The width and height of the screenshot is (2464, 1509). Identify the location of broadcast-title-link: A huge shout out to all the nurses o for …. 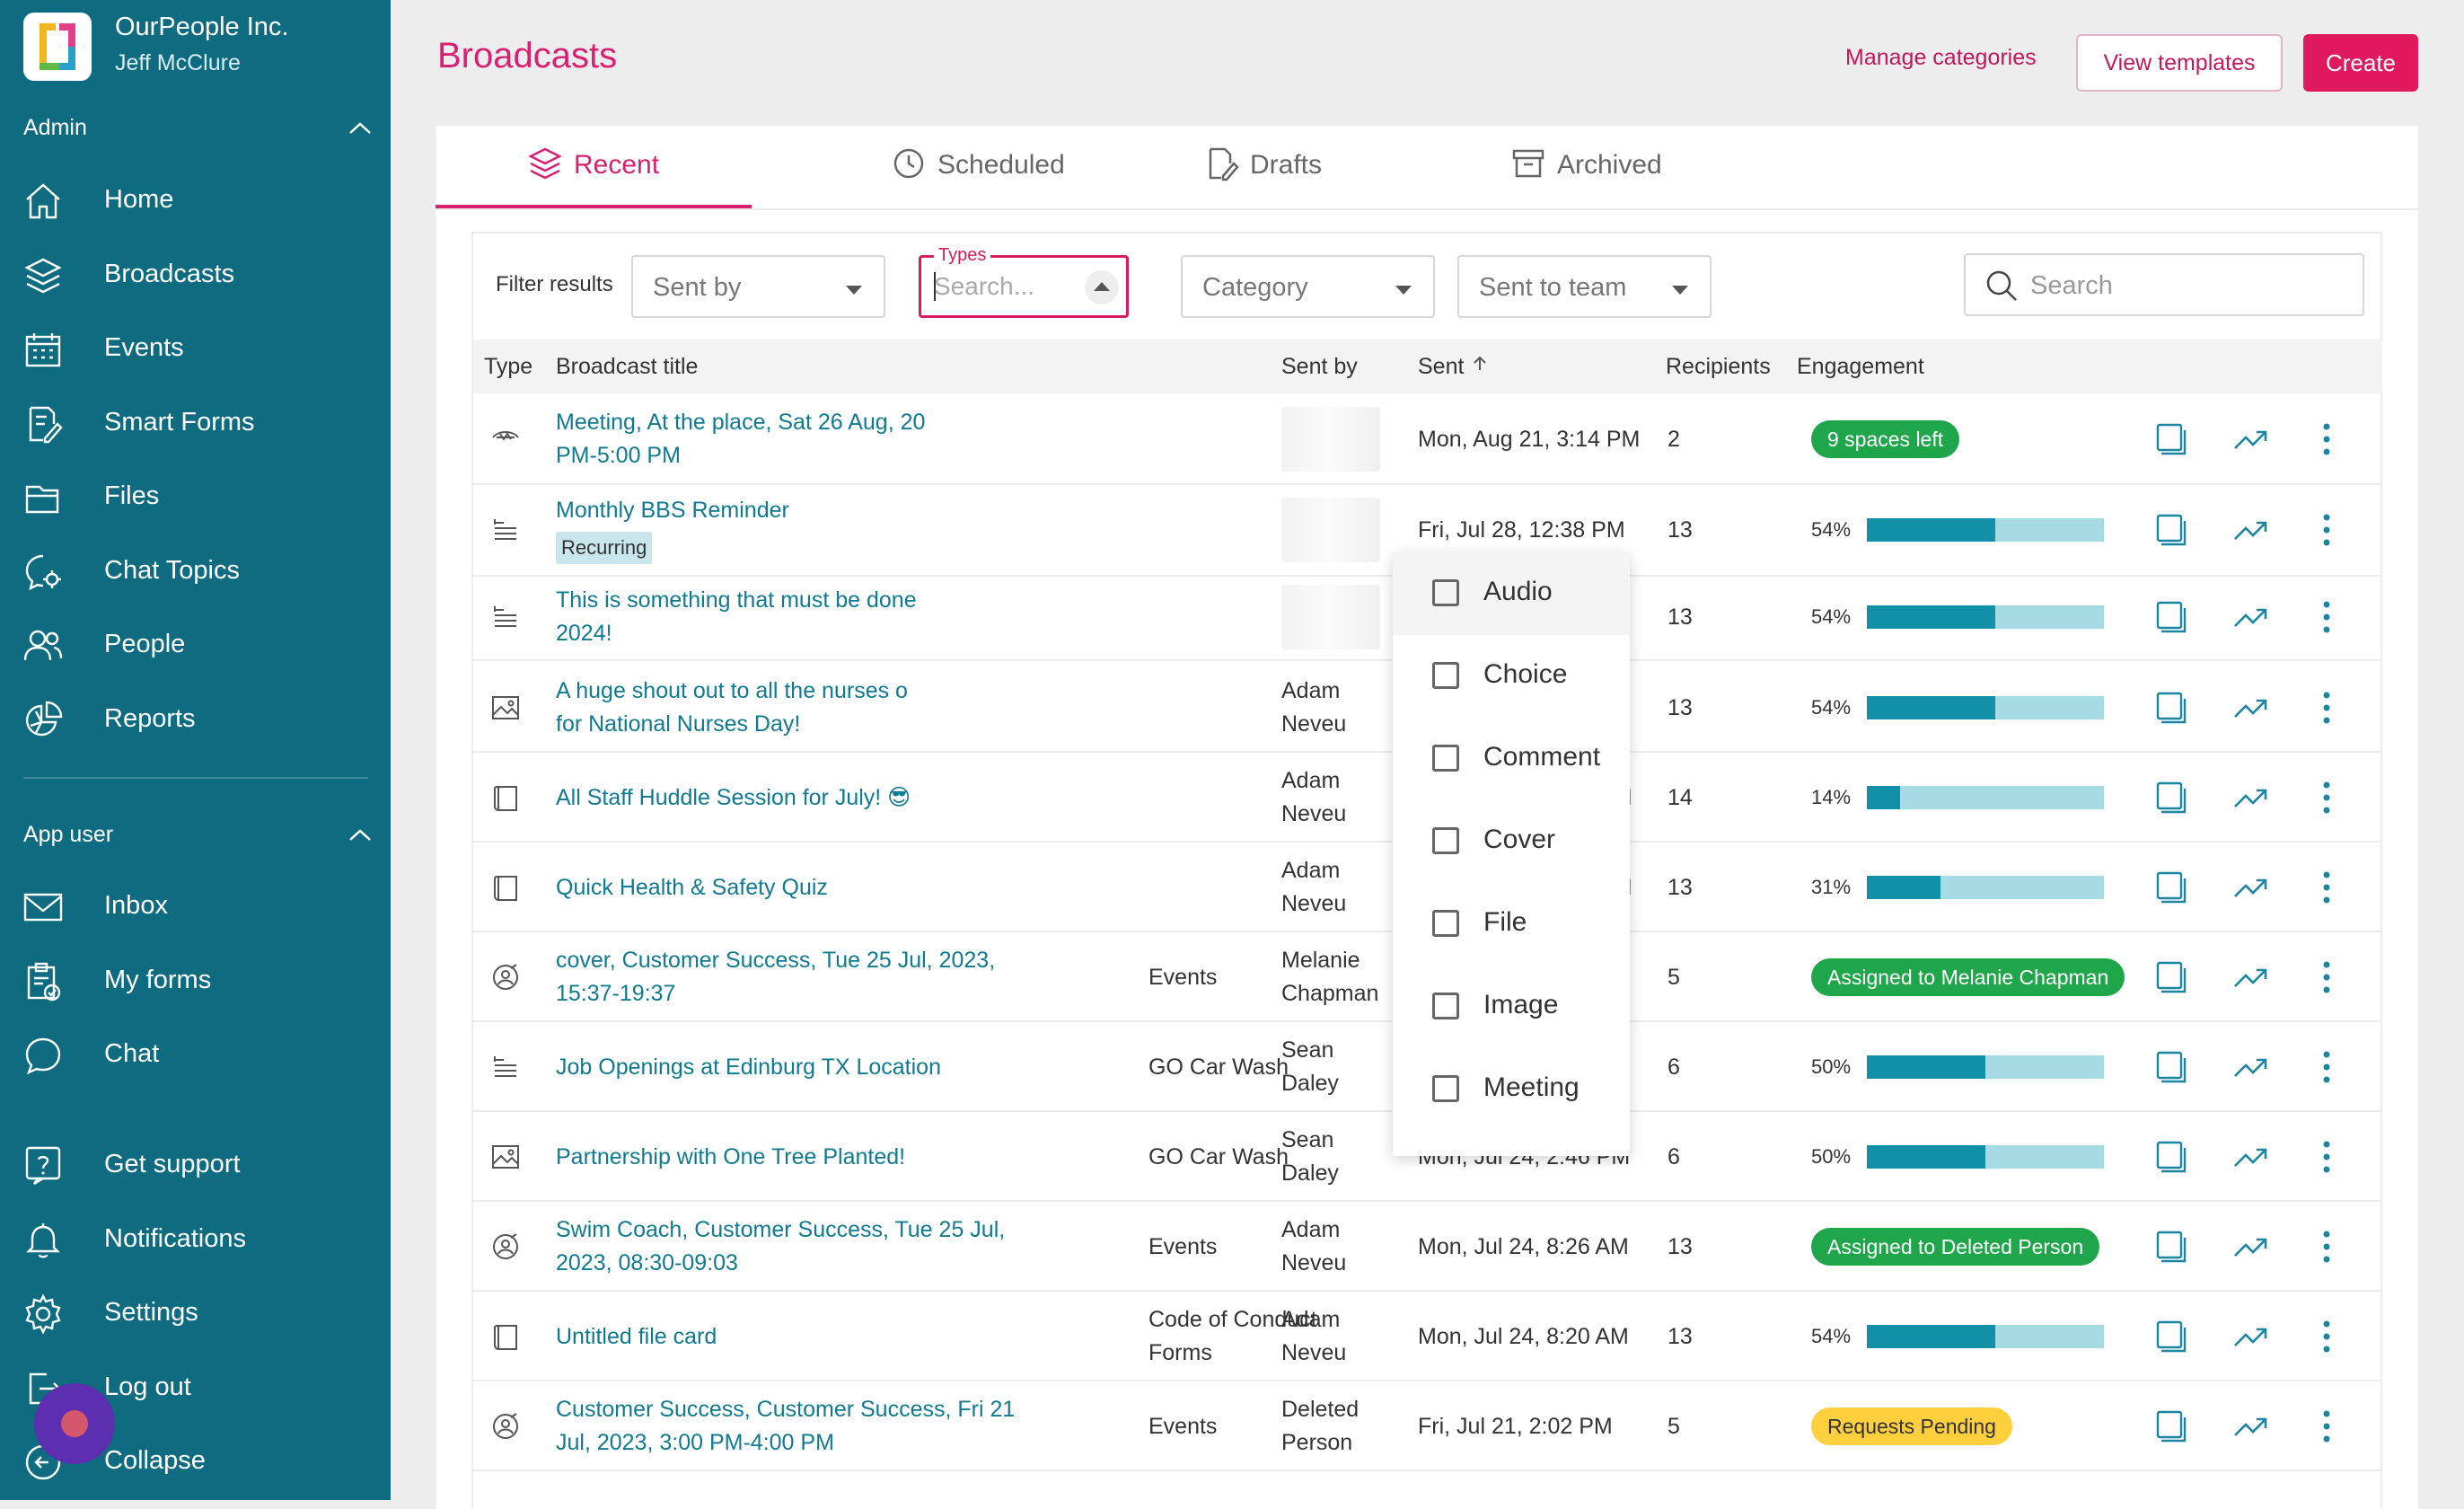
(732, 708).